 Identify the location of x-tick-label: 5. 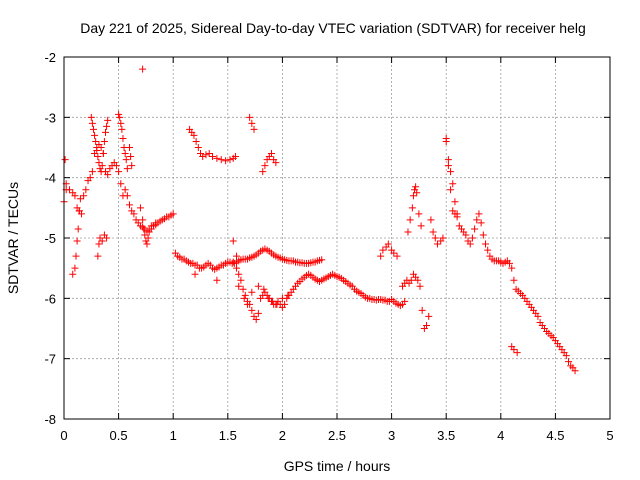
(609, 435).